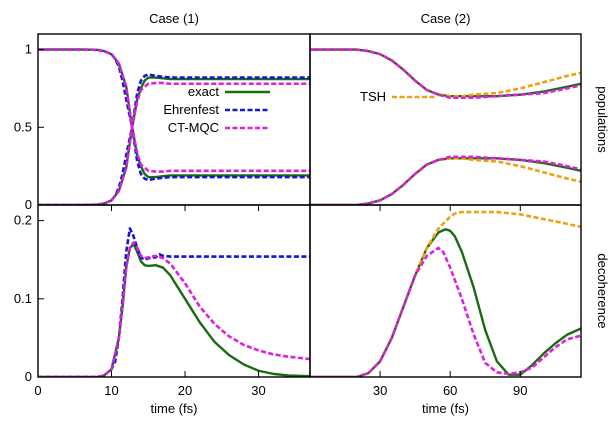 Image resolution: width=613 pixels, height=422 pixels. I want to click on legend-label: exact, so click(203, 91).